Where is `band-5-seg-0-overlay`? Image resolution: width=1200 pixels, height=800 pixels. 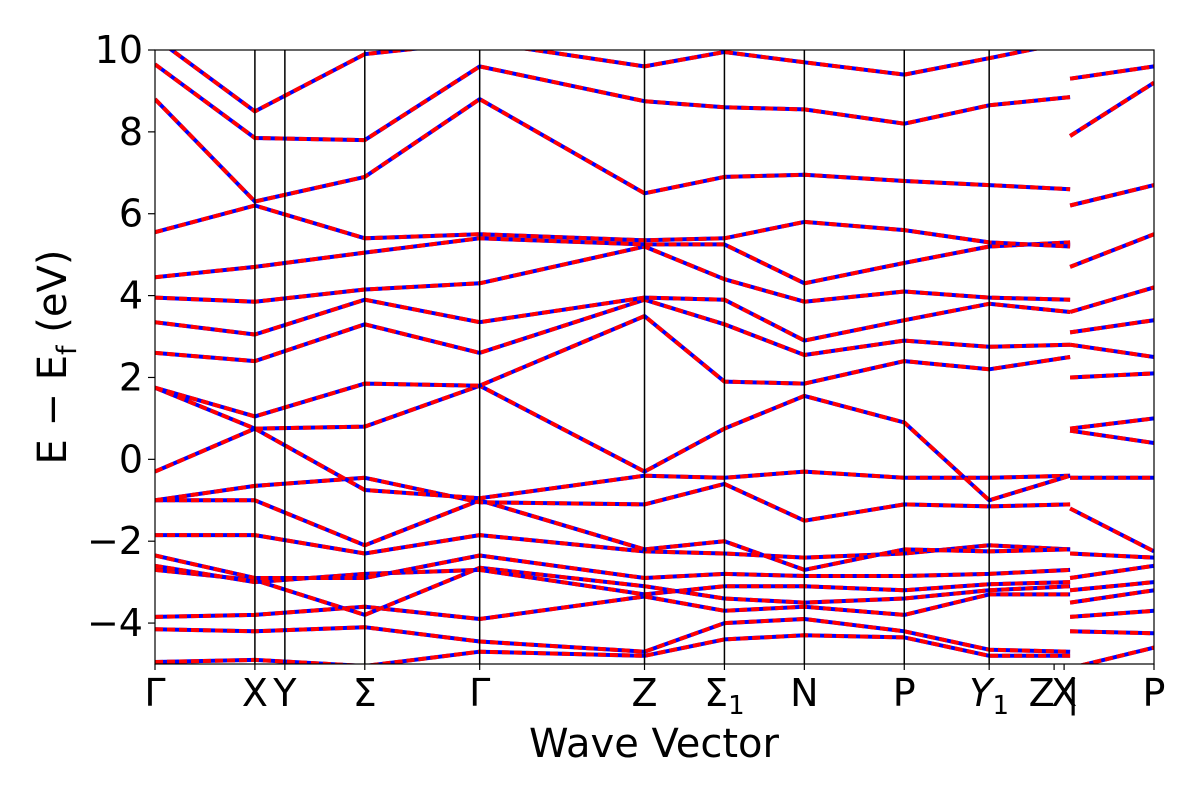 band-5-seg-0-overlay is located at coordinates (613, 566).